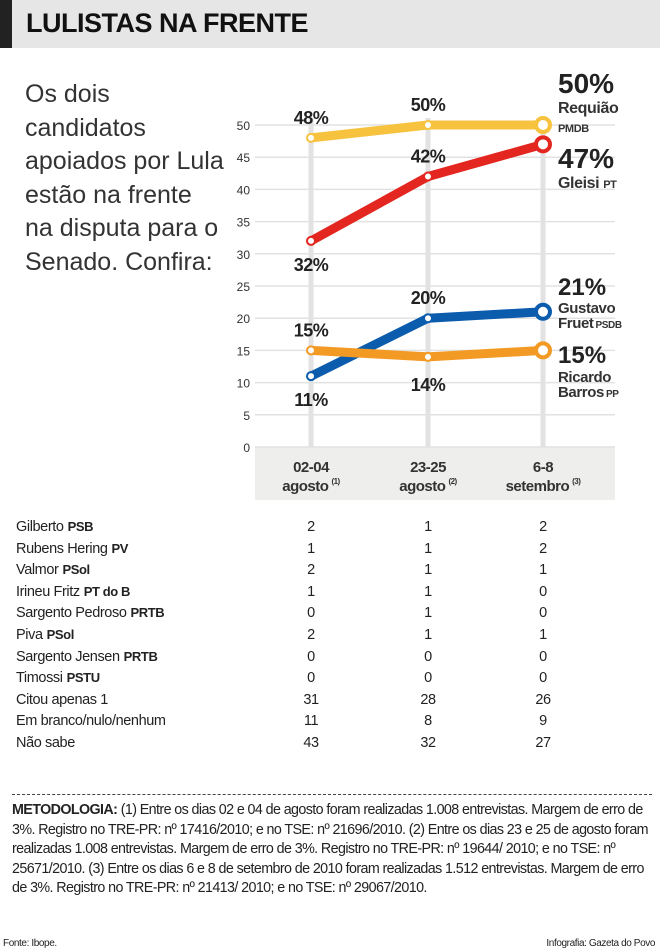  I want to click on table-row: Valmor PSol 2 1 1, so click(332, 571).